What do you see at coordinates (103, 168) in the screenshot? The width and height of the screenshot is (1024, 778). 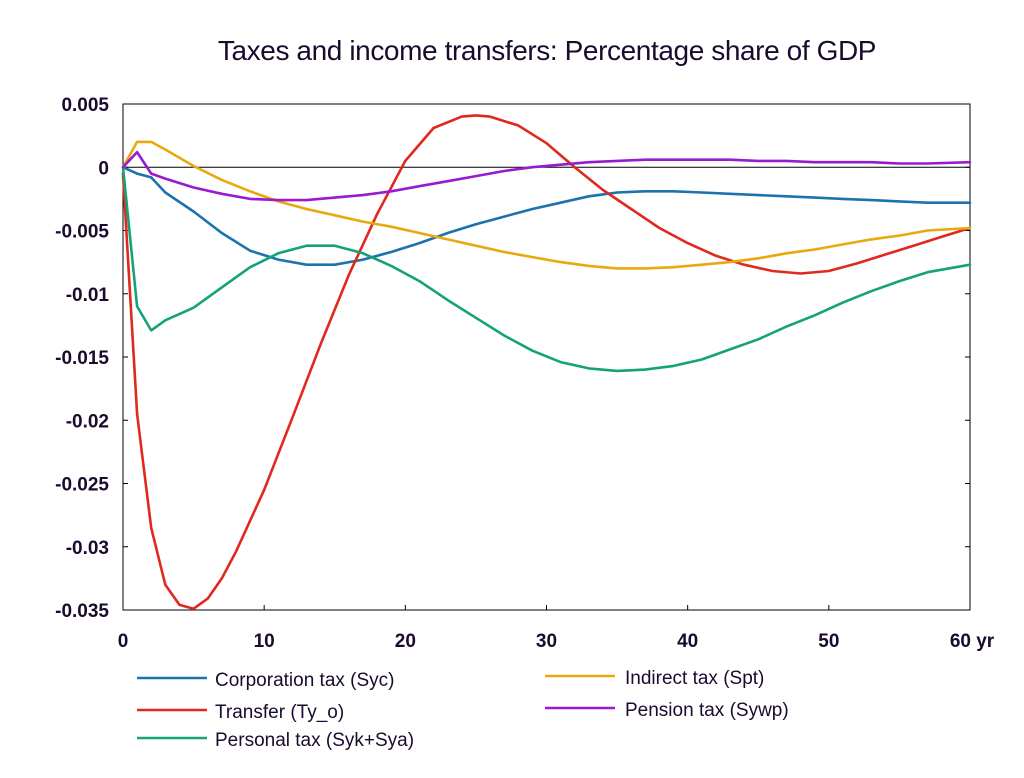 I see `y-tick-label: 0` at bounding box center [103, 168].